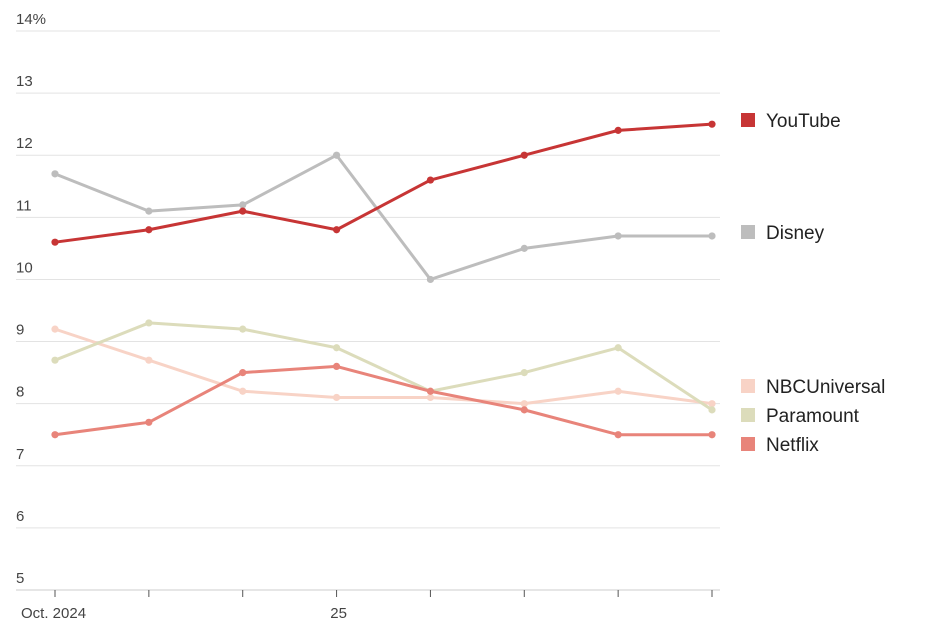 The image size is (925, 635). I want to click on y-tick-label: 6, so click(20, 516).